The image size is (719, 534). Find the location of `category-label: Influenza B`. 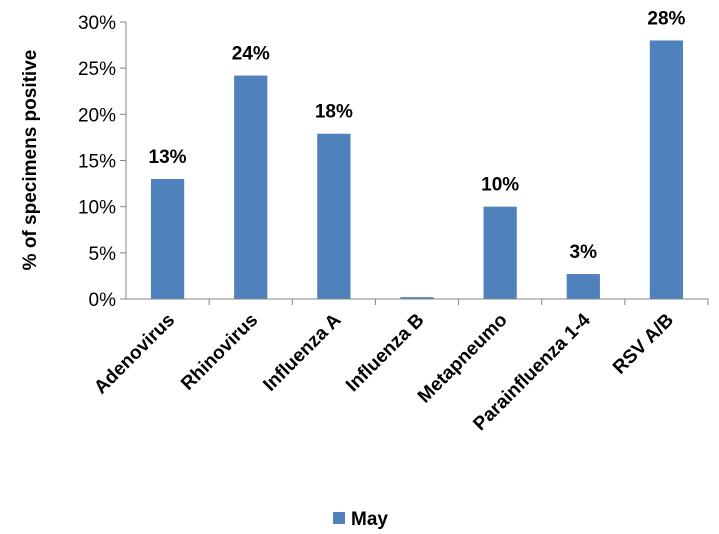

category-label: Influenza B is located at coordinates (385, 353).